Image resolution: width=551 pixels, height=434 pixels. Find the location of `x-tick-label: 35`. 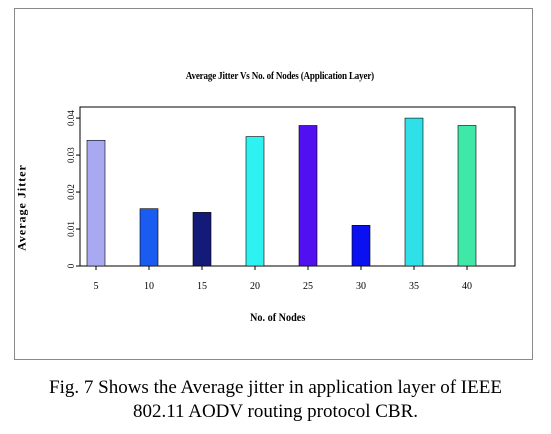

x-tick-label: 35 is located at coordinates (414, 286).